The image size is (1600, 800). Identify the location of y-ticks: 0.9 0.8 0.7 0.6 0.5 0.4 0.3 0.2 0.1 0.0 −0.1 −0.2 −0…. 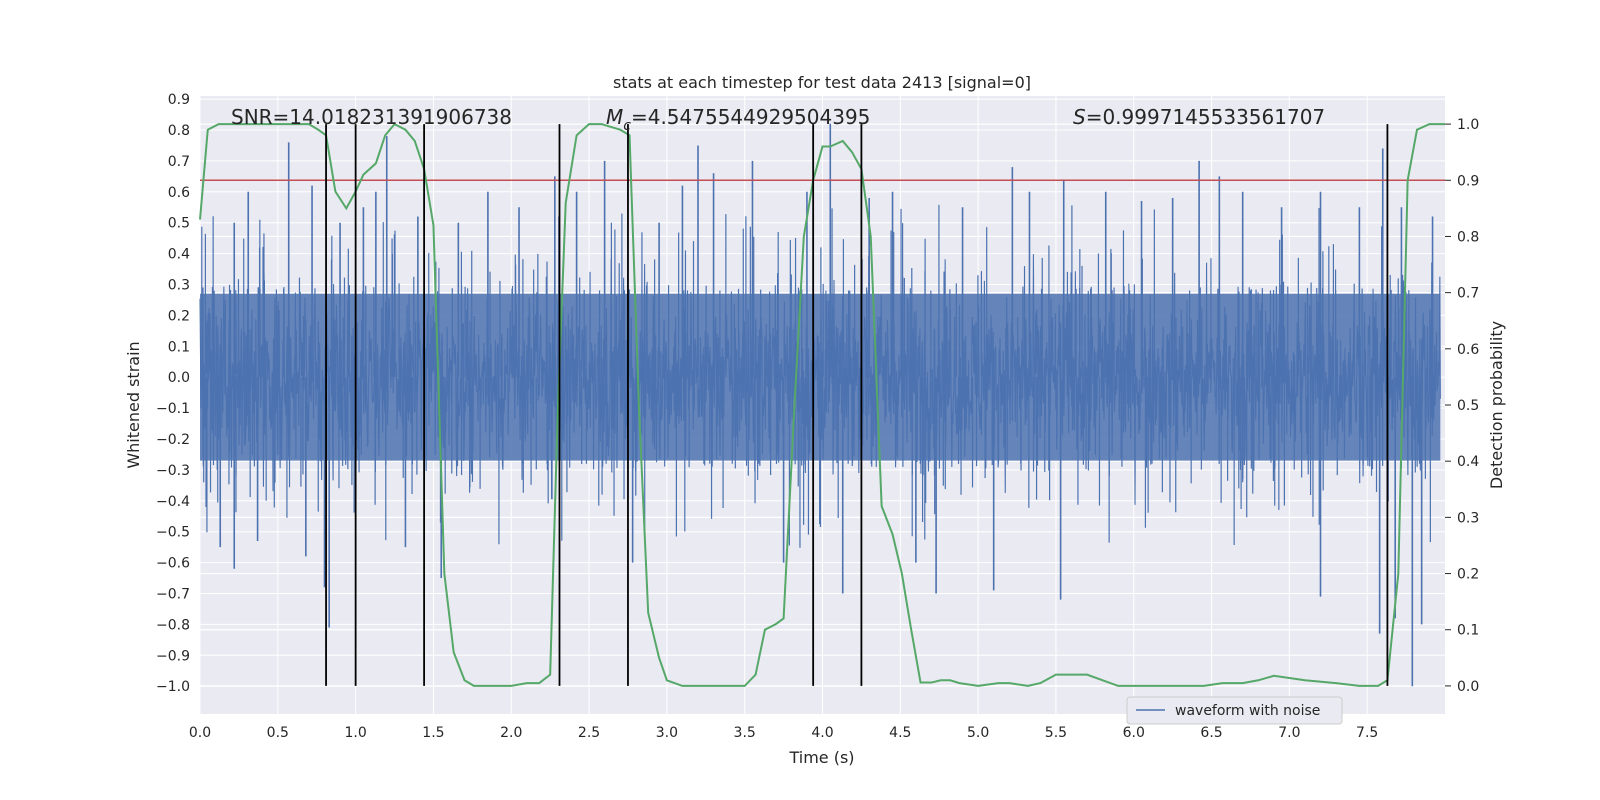
(173, 393).